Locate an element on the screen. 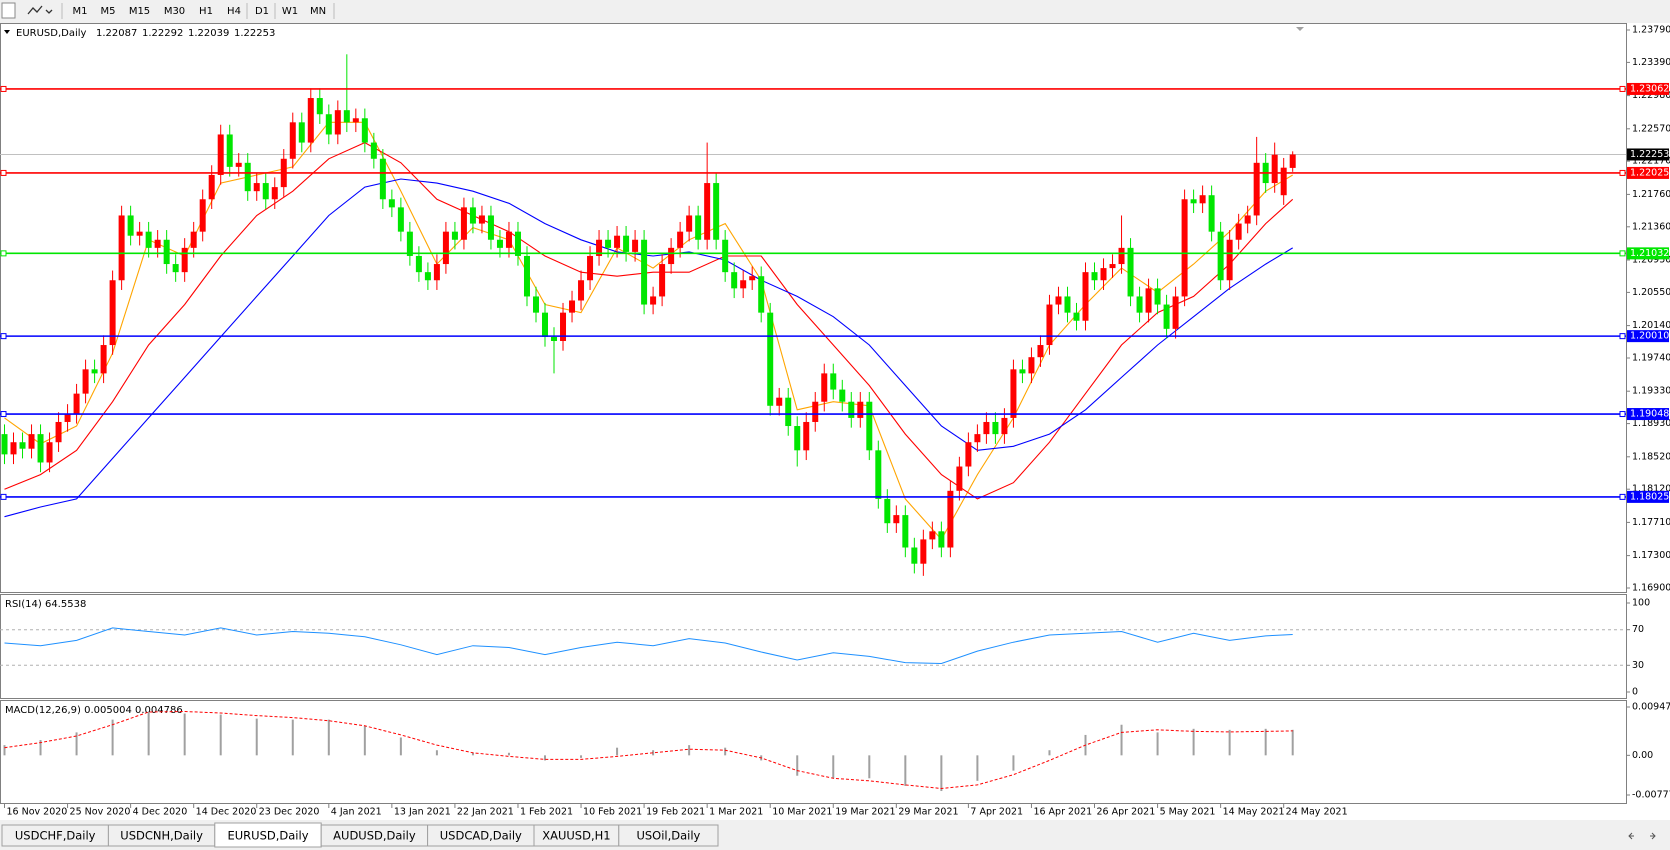 This screenshot has height=850, width=1670. x-tick-label: 16 Apr 2021 is located at coordinates (1062, 812).